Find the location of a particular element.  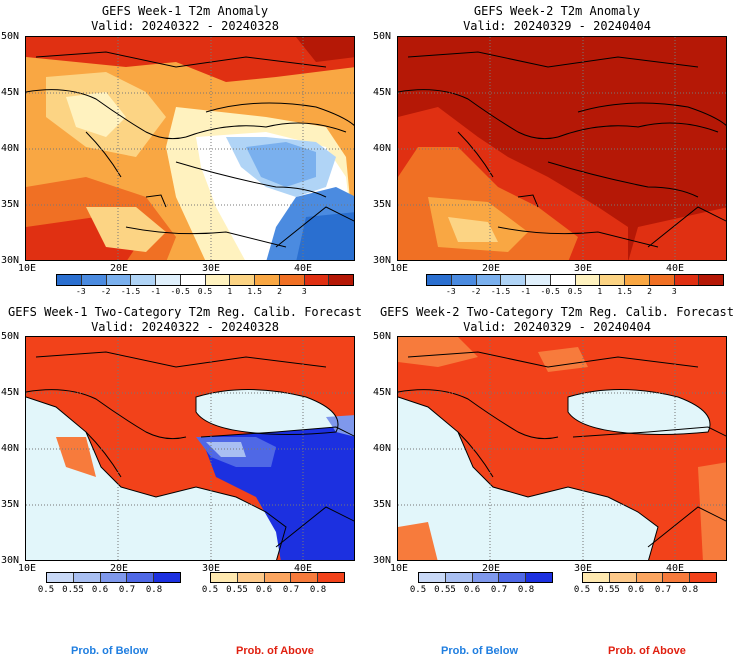

week2-probability-field is located at coordinates (562, 448).